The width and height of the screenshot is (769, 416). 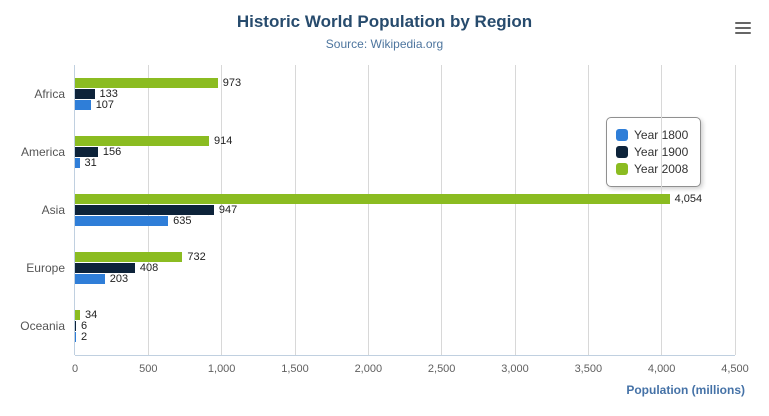 I want to click on bar-value-label: 156, so click(x=112, y=151).